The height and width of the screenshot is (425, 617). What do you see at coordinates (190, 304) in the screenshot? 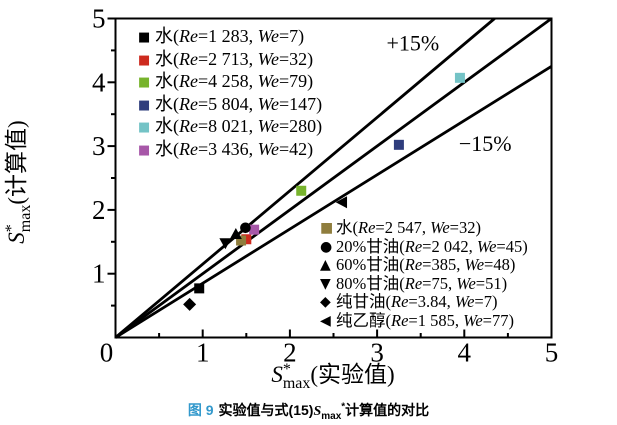
I see `data-point-diamond` at bounding box center [190, 304].